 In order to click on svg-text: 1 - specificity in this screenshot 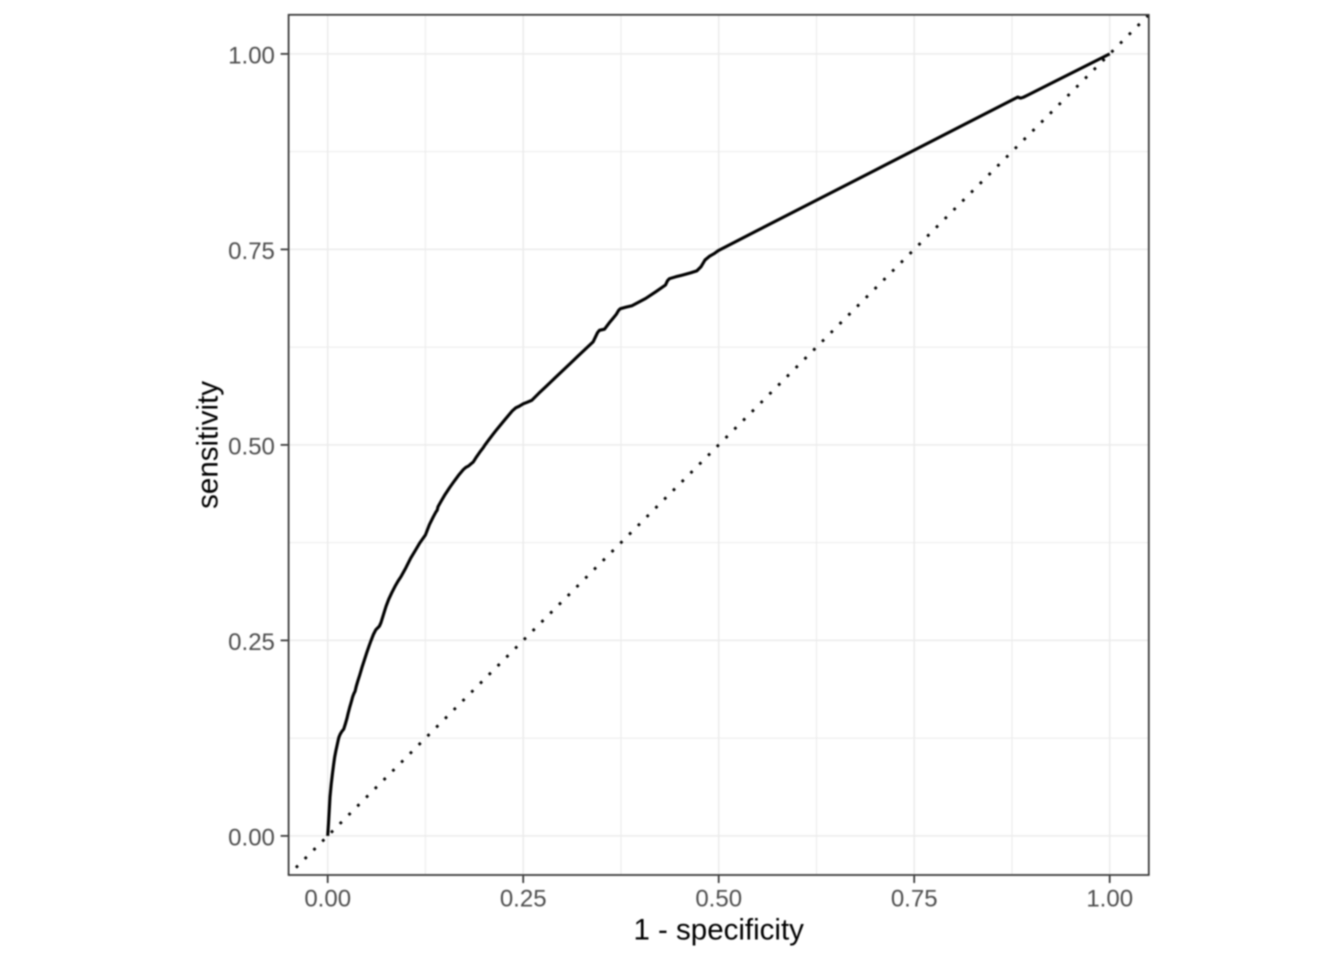, I will do `click(718, 930)`.